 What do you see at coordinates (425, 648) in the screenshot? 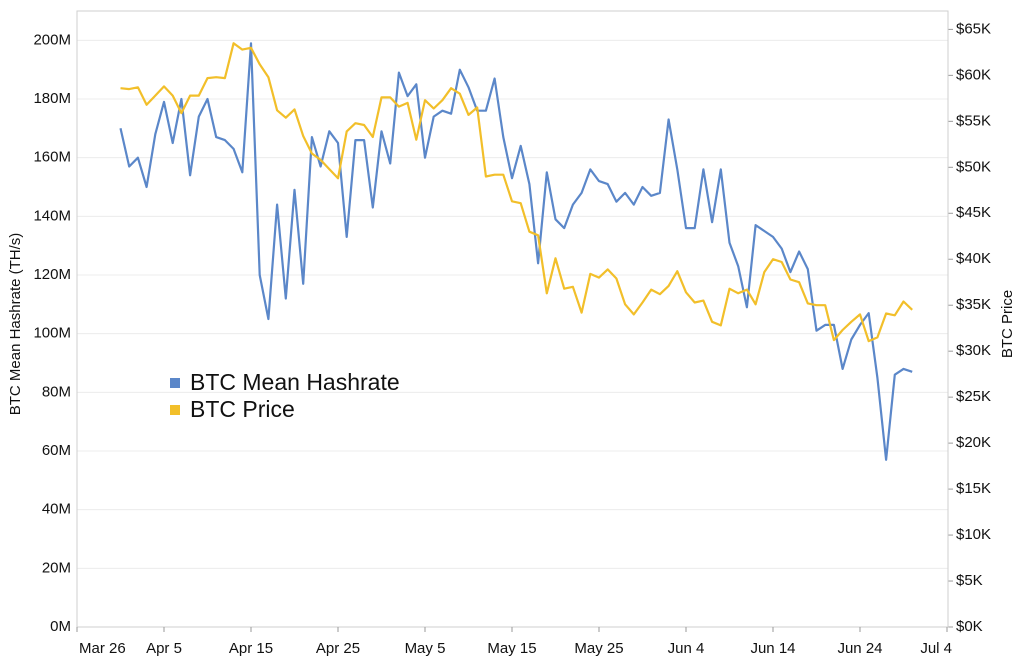
I see `x-tick-label: May 5` at bounding box center [425, 648].